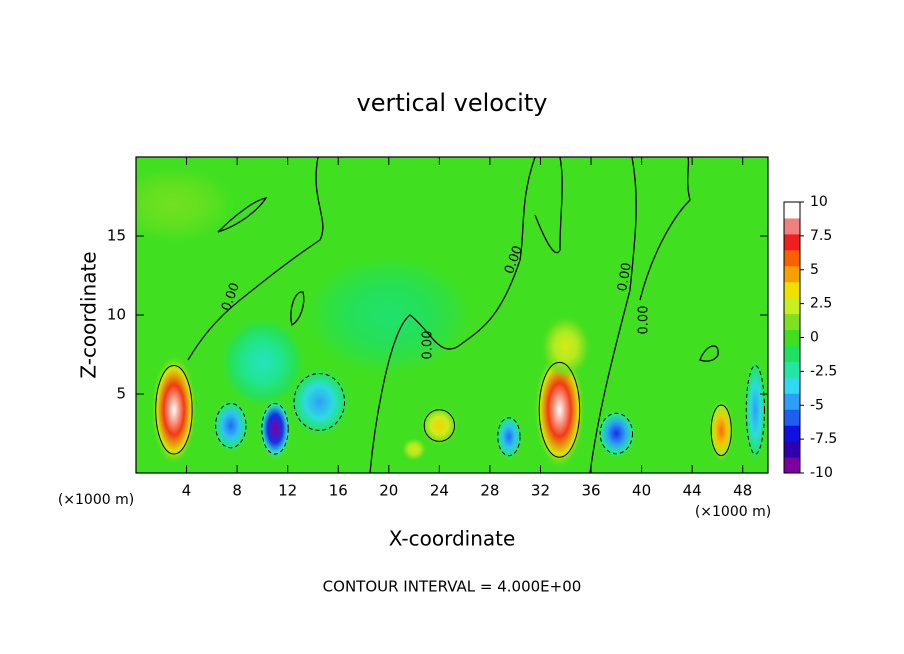 This screenshot has width=904, height=654. I want to click on colorbar-tick-label: 2.5, so click(821, 304).